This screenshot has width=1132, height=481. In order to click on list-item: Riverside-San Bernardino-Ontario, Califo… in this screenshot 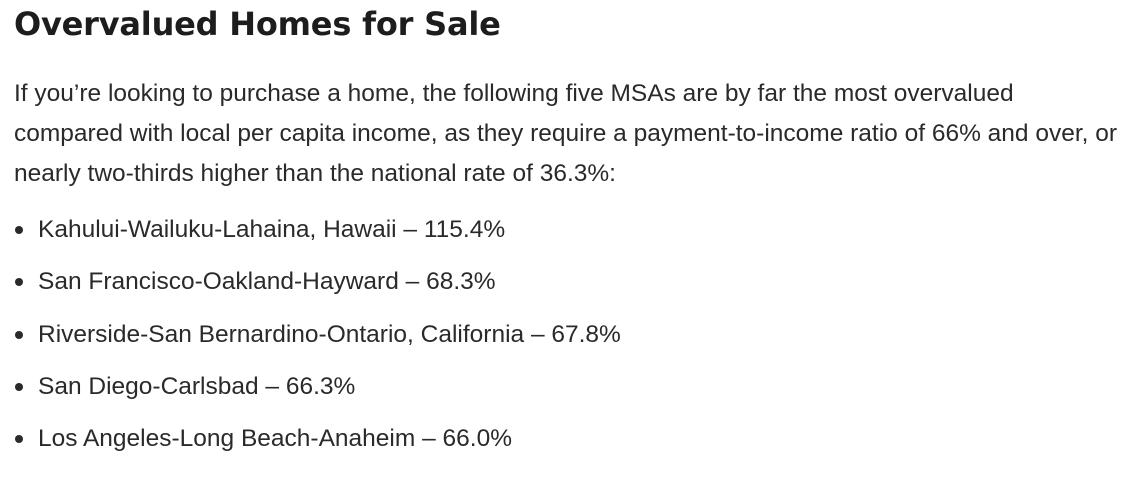, I will do `click(569, 335)`.